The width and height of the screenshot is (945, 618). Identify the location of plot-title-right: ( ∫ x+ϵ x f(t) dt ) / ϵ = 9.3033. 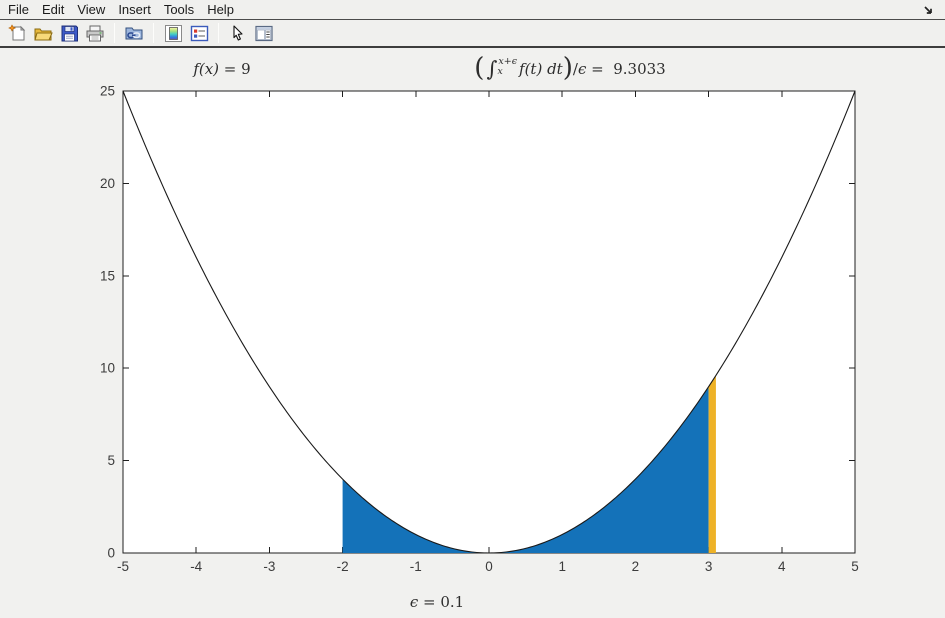
(570, 68).